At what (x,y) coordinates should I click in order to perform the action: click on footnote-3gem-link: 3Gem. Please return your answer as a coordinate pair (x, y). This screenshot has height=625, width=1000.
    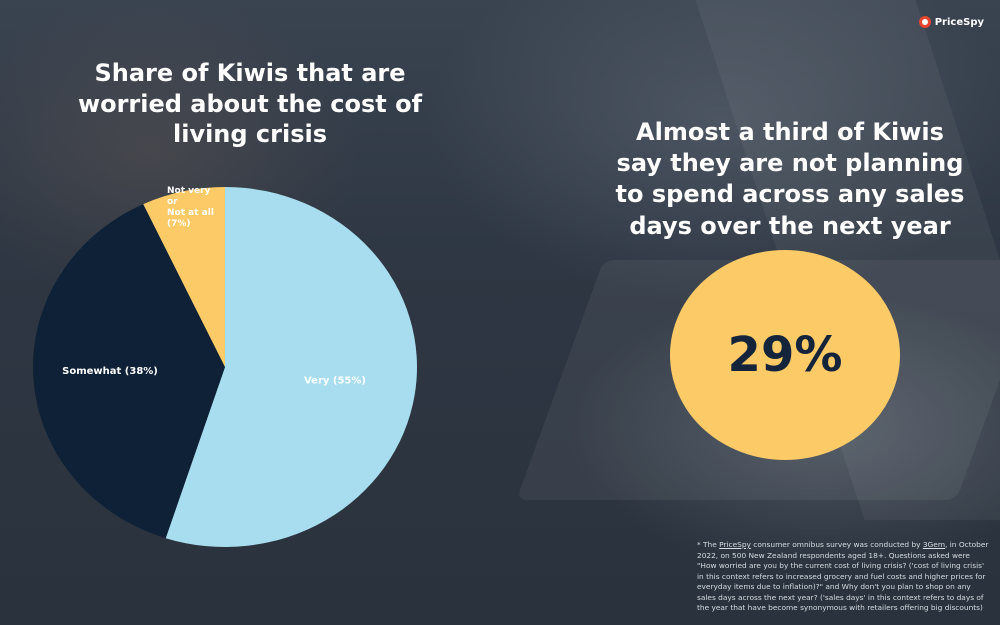
    Looking at the image, I should click on (934, 544).